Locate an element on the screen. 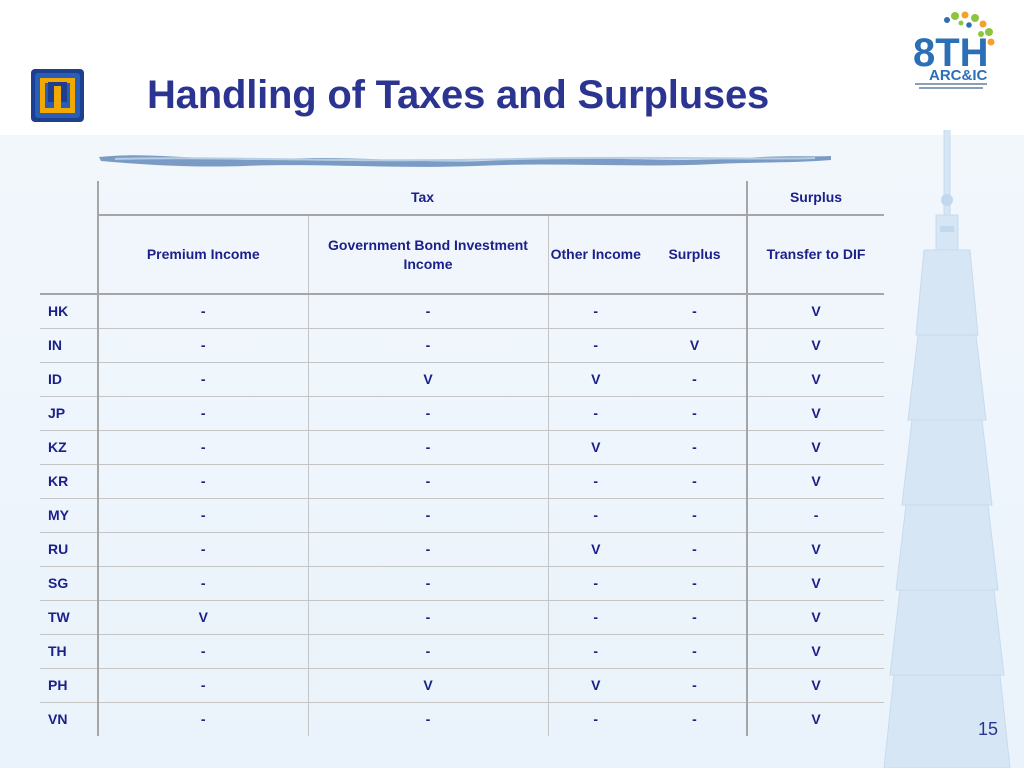 The width and height of the screenshot is (1024, 768). country-code-cell: TW is located at coordinates (69, 617).